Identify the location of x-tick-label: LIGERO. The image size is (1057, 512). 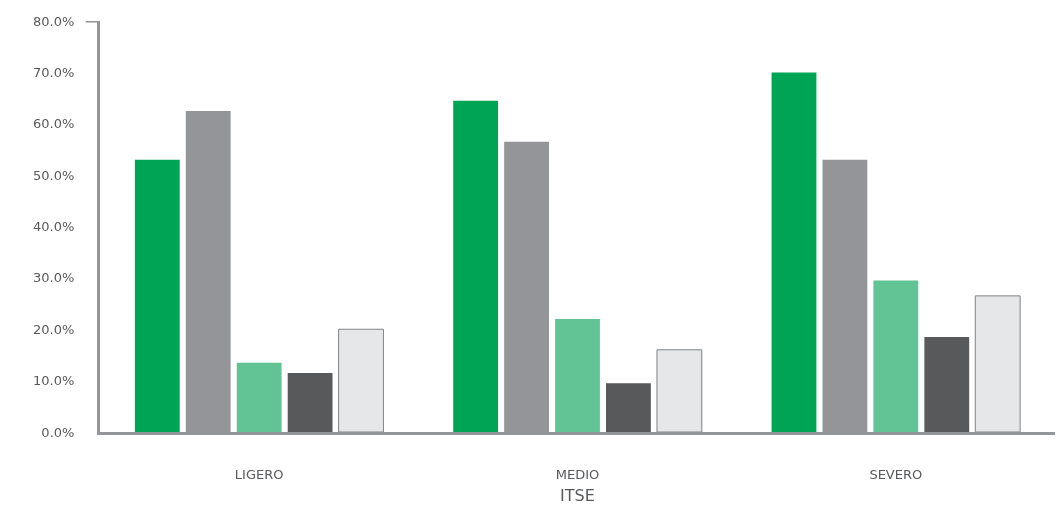
(259, 474).